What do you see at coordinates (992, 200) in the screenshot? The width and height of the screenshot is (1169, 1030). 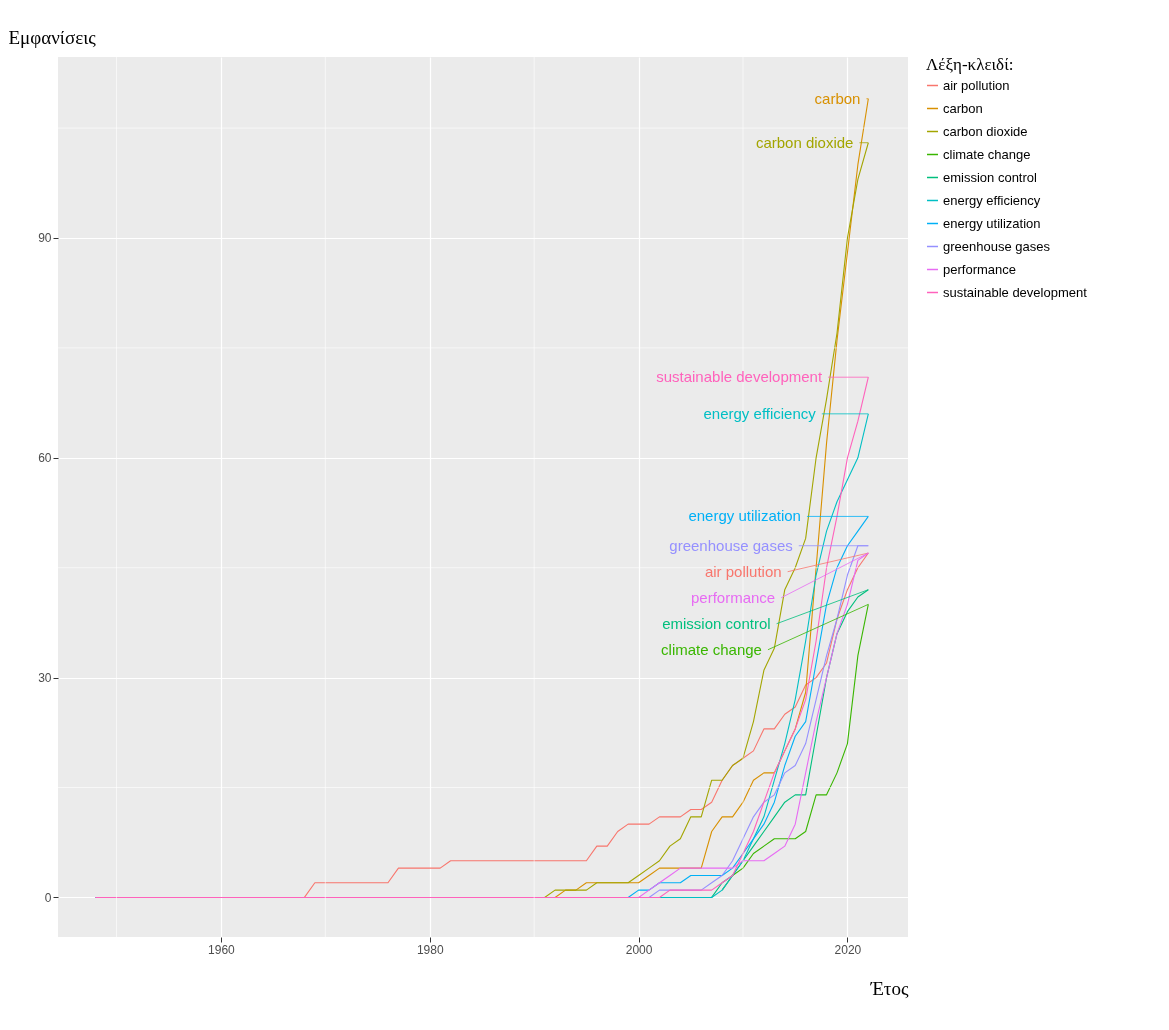 I see `legend-label: energy efficiency` at bounding box center [992, 200].